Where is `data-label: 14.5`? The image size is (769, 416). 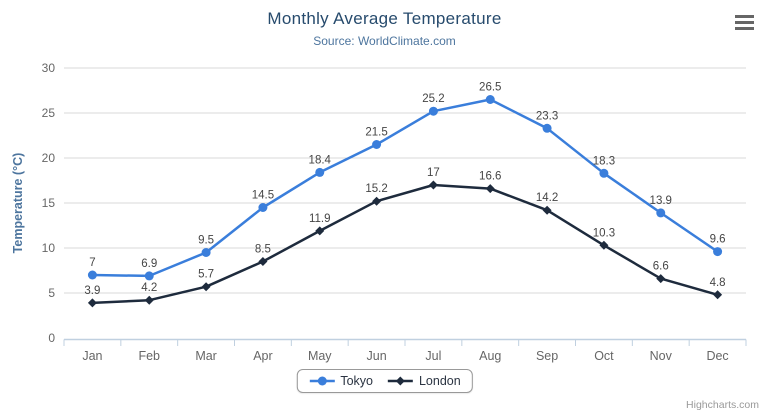 data-label: 14.5 is located at coordinates (263, 196).